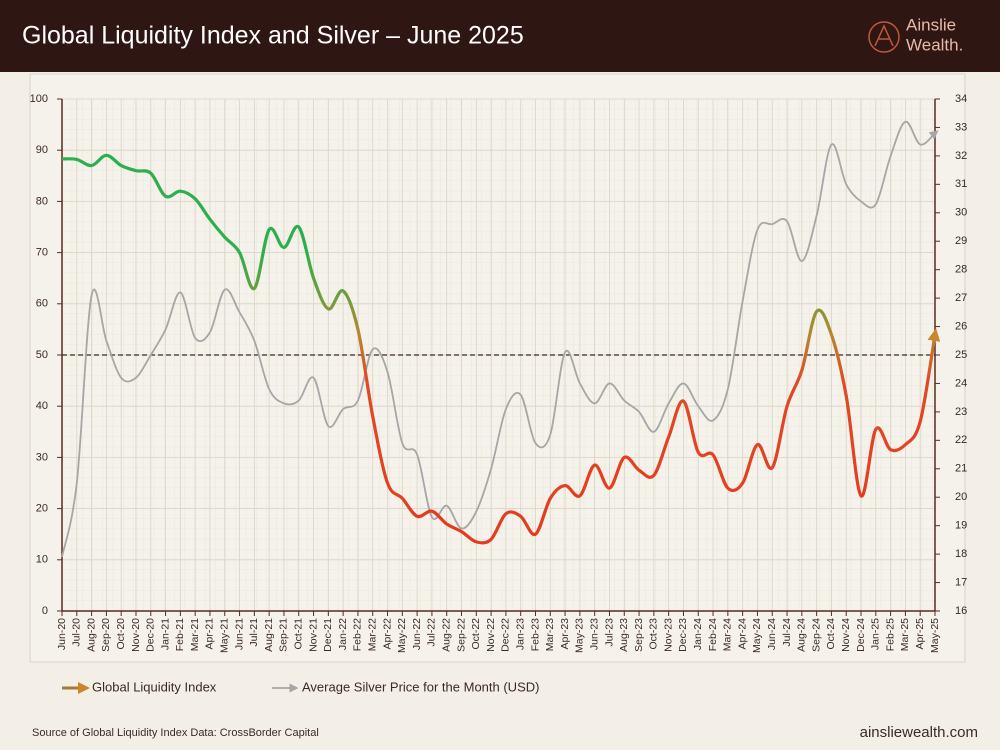 The height and width of the screenshot is (750, 1000). What do you see at coordinates (387, 634) in the screenshot?
I see `x-tick-label: Apr-22` at bounding box center [387, 634].